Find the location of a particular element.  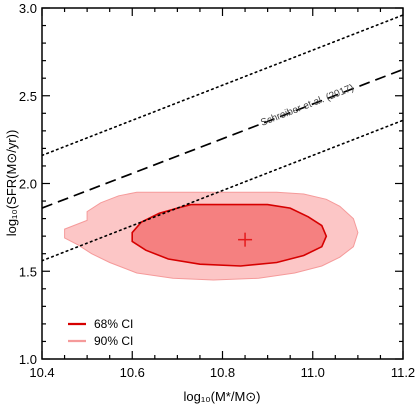

y-tick-label: 2.0 is located at coordinates (28, 184).